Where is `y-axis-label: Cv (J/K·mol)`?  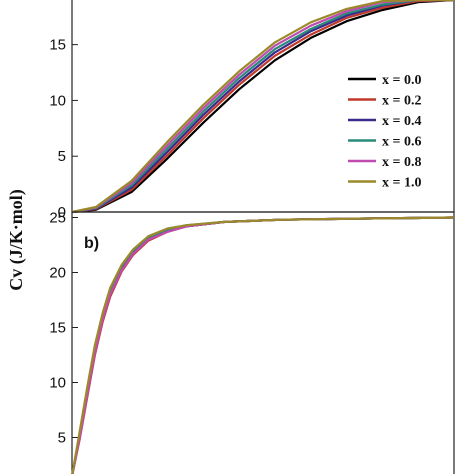
y-axis-label: Cv (J/K·mol) is located at coordinates (16, 240).